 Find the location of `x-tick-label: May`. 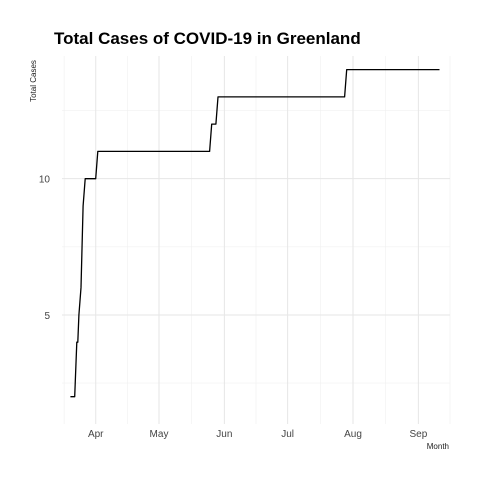

x-tick-label: May is located at coordinates (159, 434).